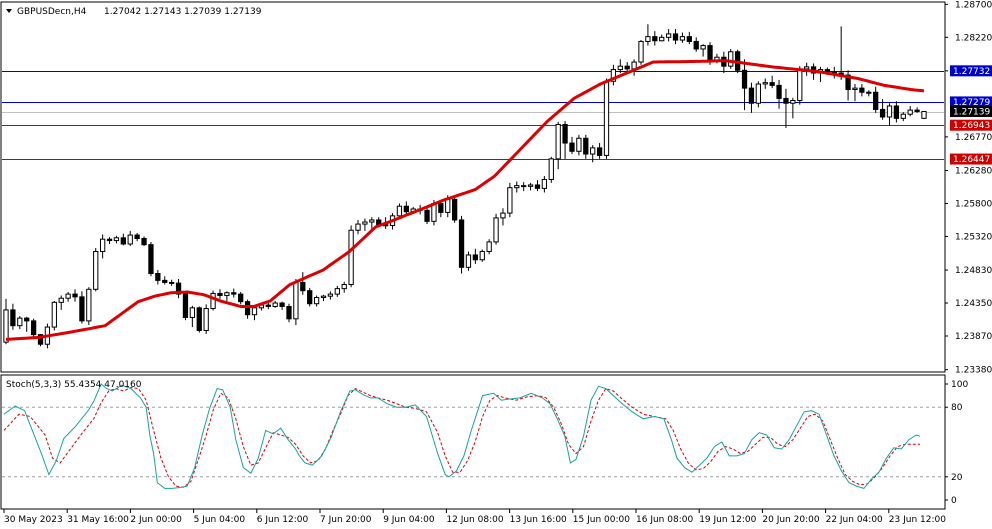 The height and width of the screenshot is (529, 992). Describe the element at coordinates (346, 520) in the screenshot. I see `time-tick-label: 7 Jun 20:00` at that location.